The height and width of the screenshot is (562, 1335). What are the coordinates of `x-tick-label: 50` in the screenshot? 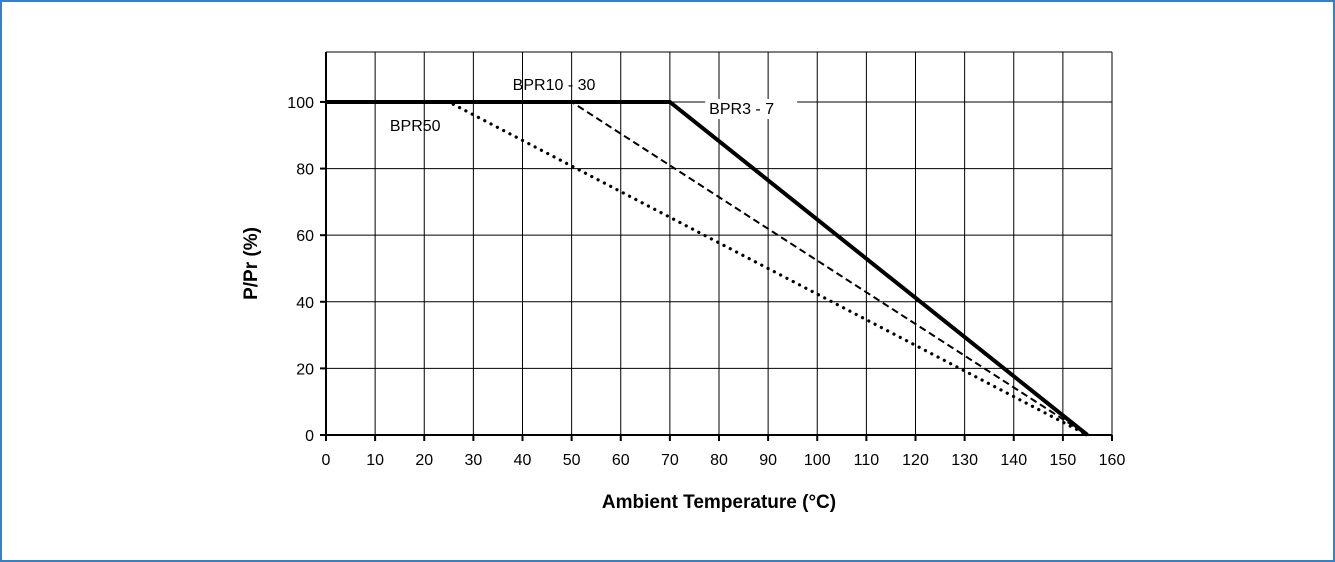 It's located at (572, 460).